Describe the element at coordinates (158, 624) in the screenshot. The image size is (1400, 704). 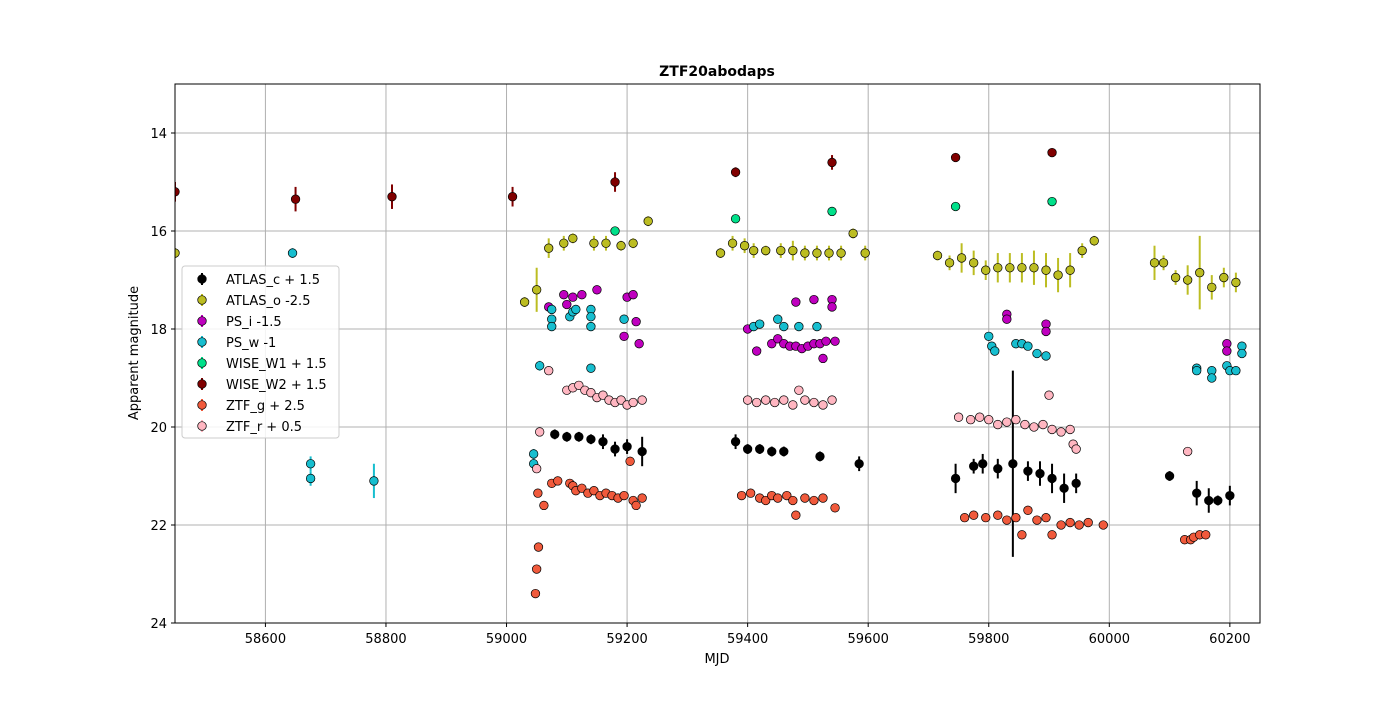
I see `y-tick-label: 24` at that location.